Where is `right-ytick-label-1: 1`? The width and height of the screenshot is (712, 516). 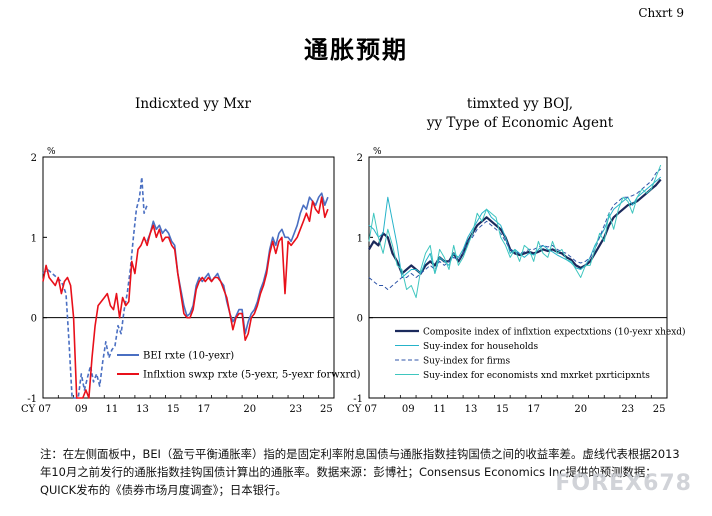 right-ytick-label-1: 1 is located at coordinates (360, 238).